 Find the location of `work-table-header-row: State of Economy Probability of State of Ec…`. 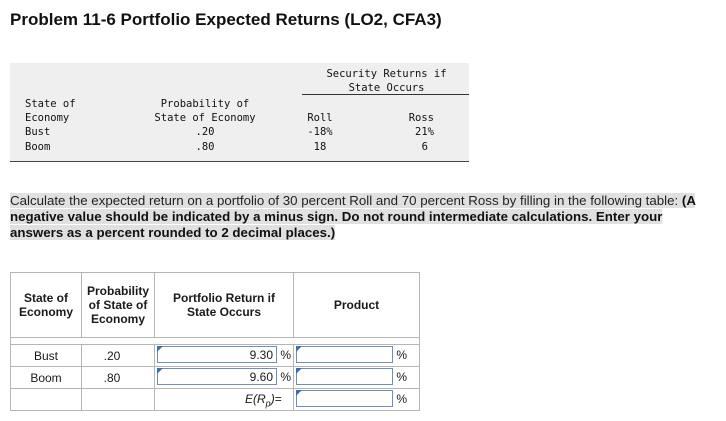

work-table-header-row: State of Economy Probability of State of Ec… is located at coordinates (215, 305).